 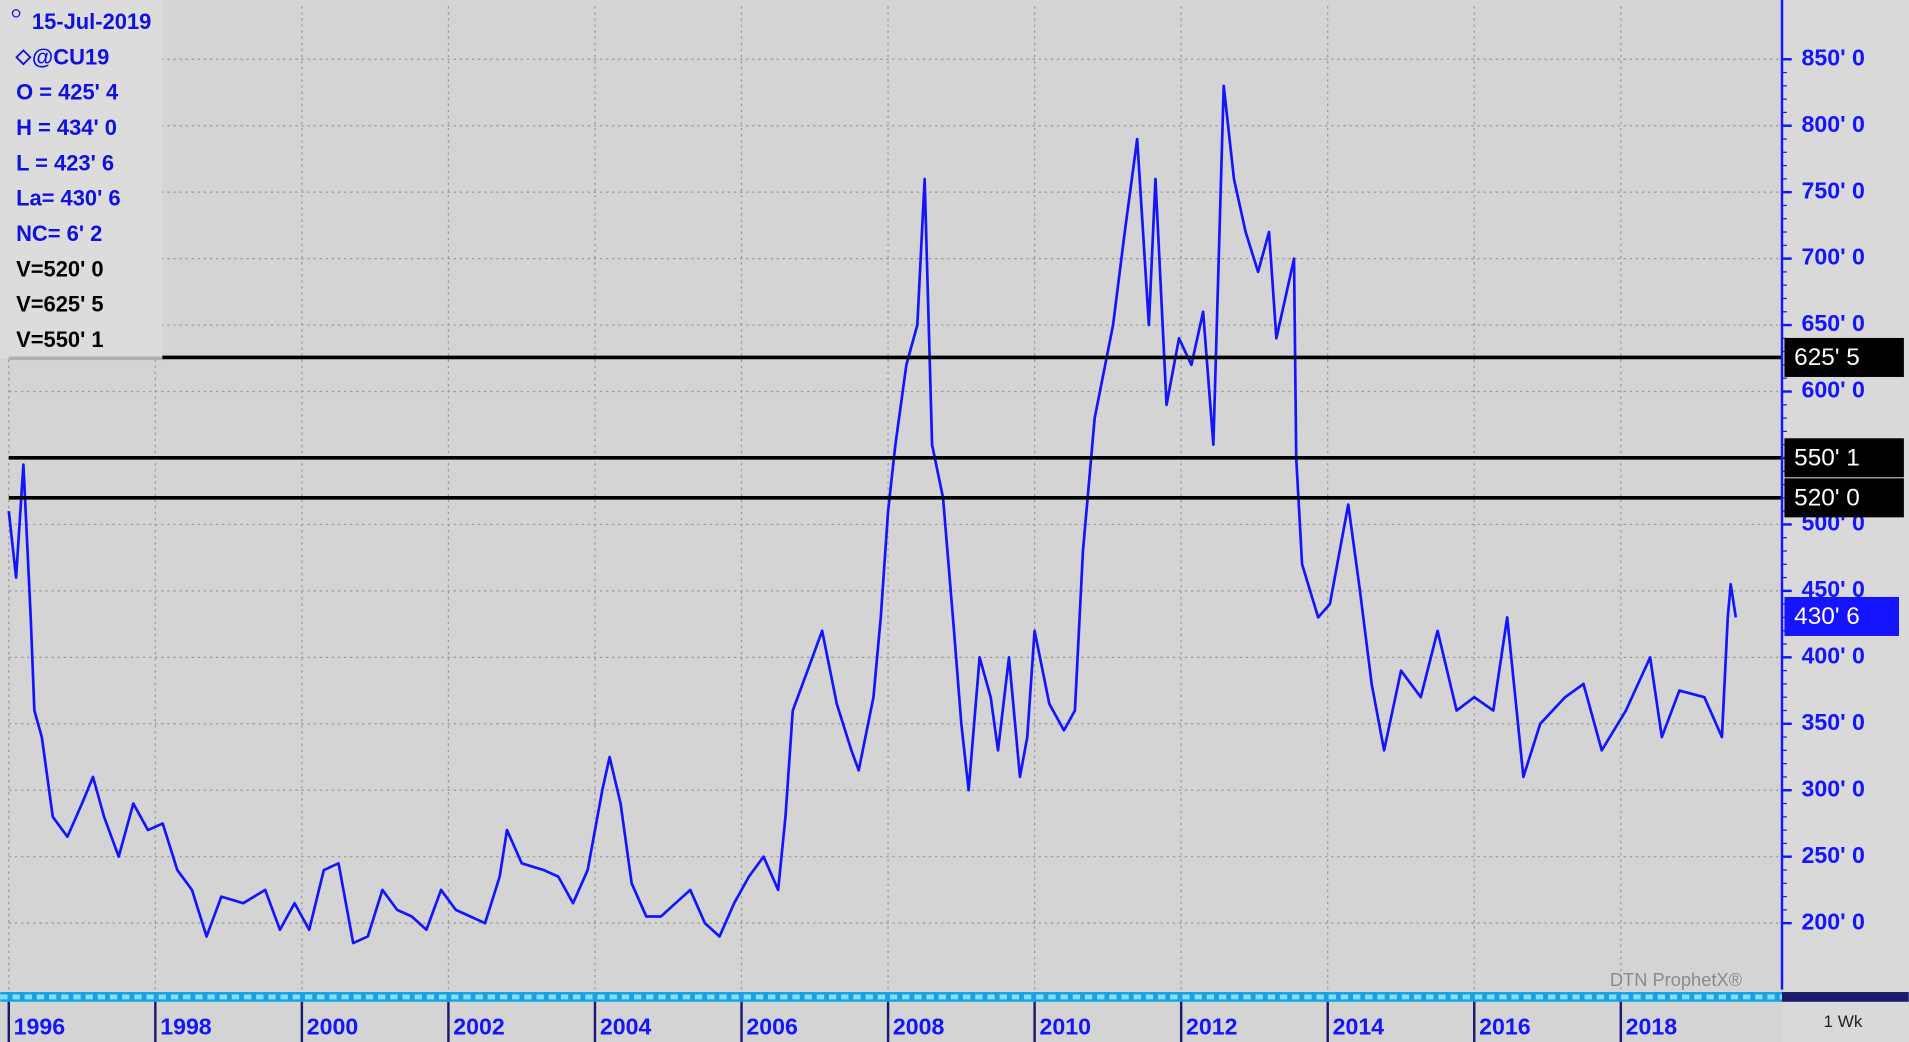 I want to click on level-label: 625' 5, so click(x=1827, y=357).